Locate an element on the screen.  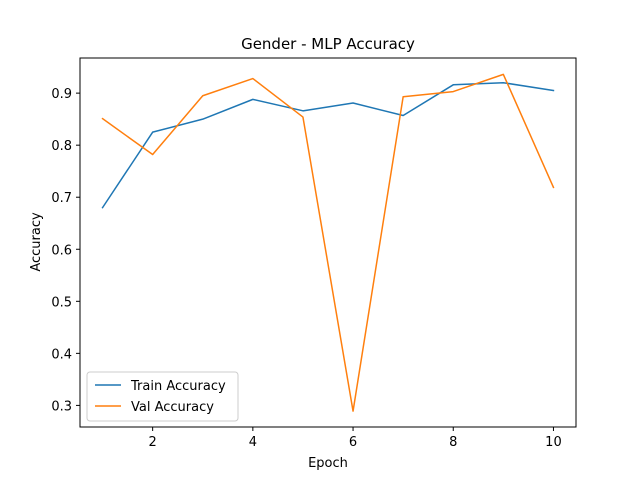
y-tick-label: 0.3 is located at coordinates (61, 406).